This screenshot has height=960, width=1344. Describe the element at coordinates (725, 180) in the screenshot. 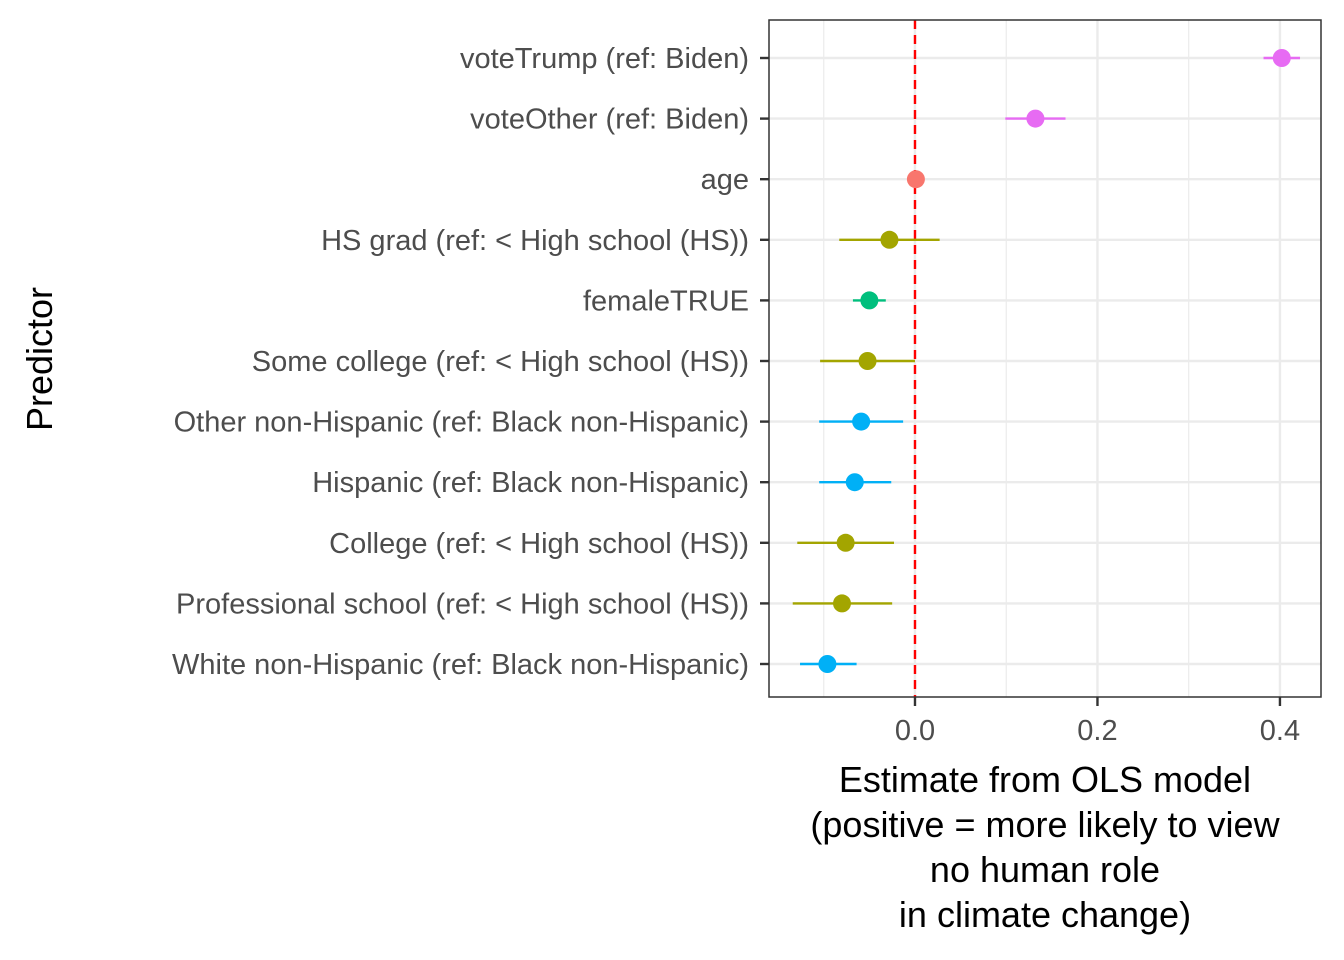

I see `y-tick-label: age` at that location.